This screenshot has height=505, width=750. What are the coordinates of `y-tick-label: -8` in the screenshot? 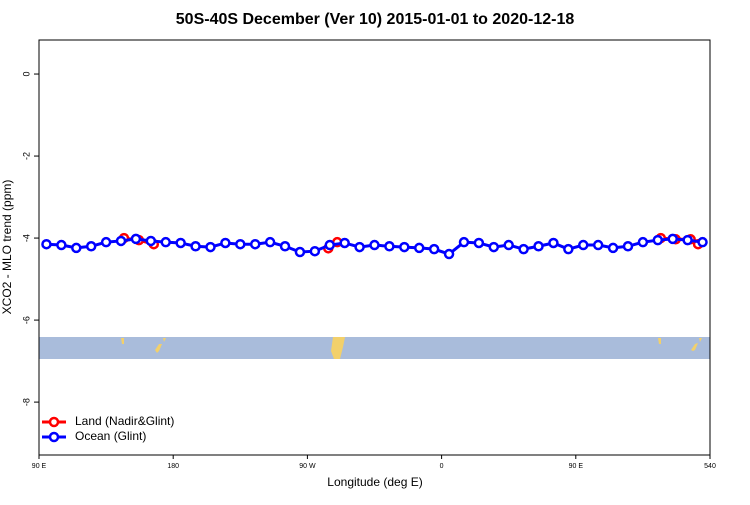 It's located at (26, 402).